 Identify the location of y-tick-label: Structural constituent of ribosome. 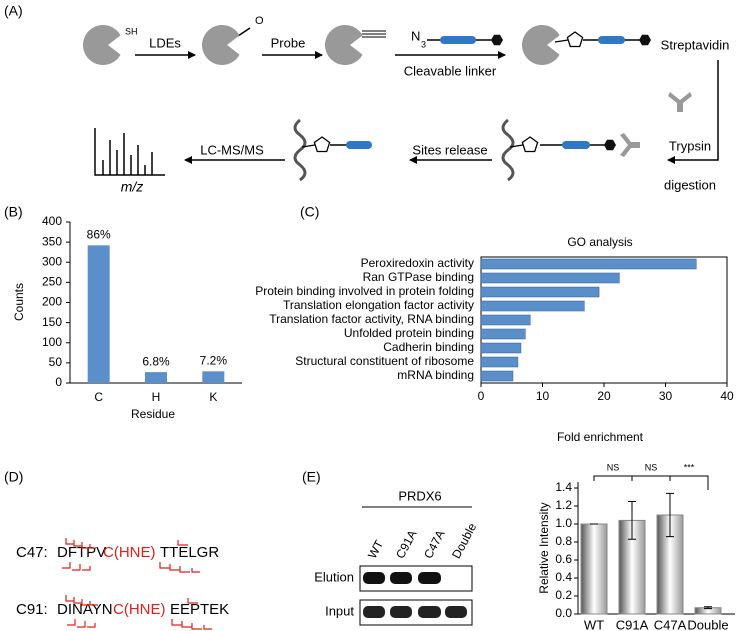
(384, 361).